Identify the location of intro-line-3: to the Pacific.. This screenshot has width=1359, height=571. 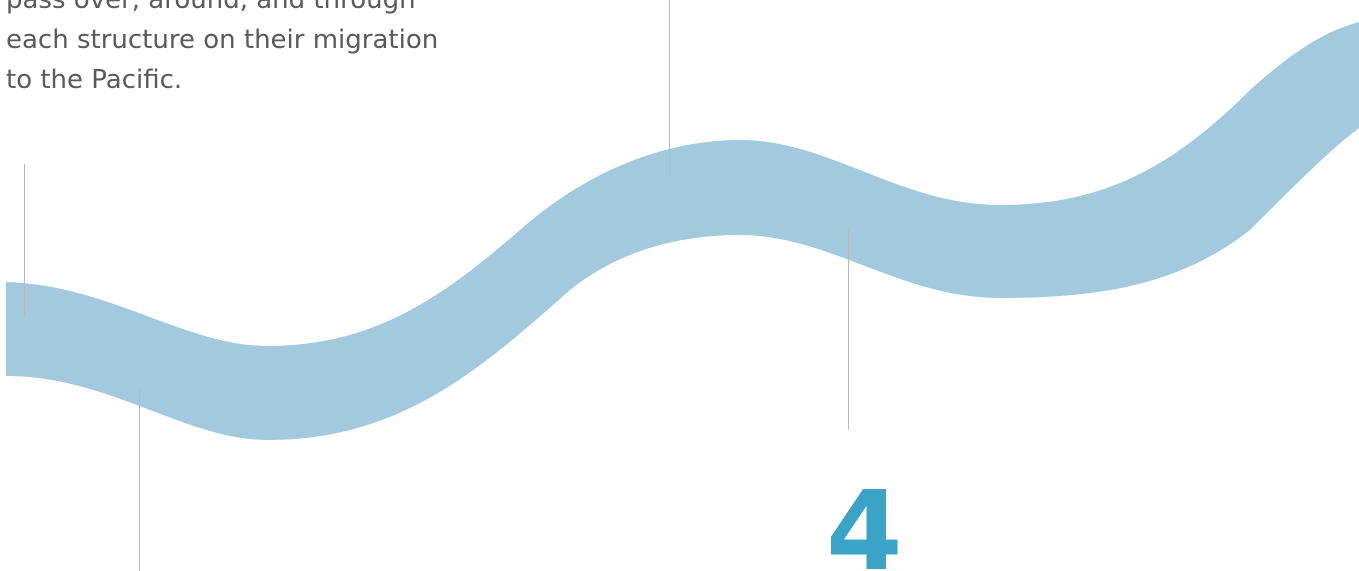
(94, 80).